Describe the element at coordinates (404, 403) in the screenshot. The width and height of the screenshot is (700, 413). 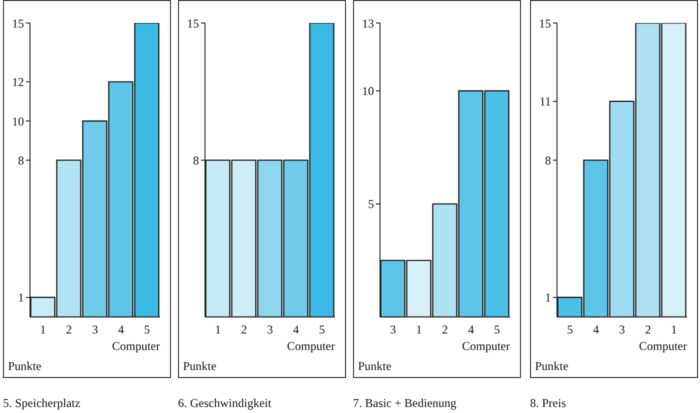
I see `text: 7. Basic + Bedienung` at that location.